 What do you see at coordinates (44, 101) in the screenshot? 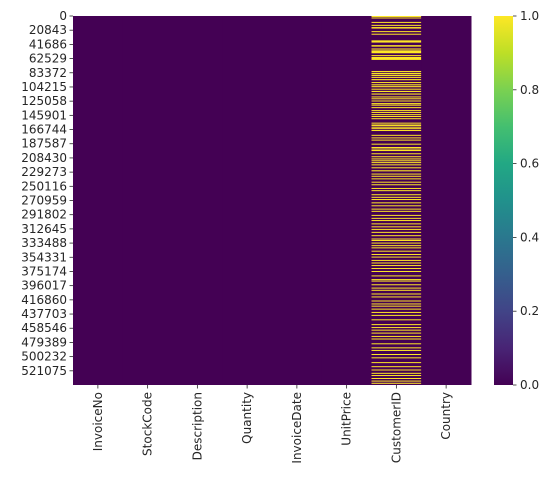
I see `row-tick-label: 125058` at bounding box center [44, 101].